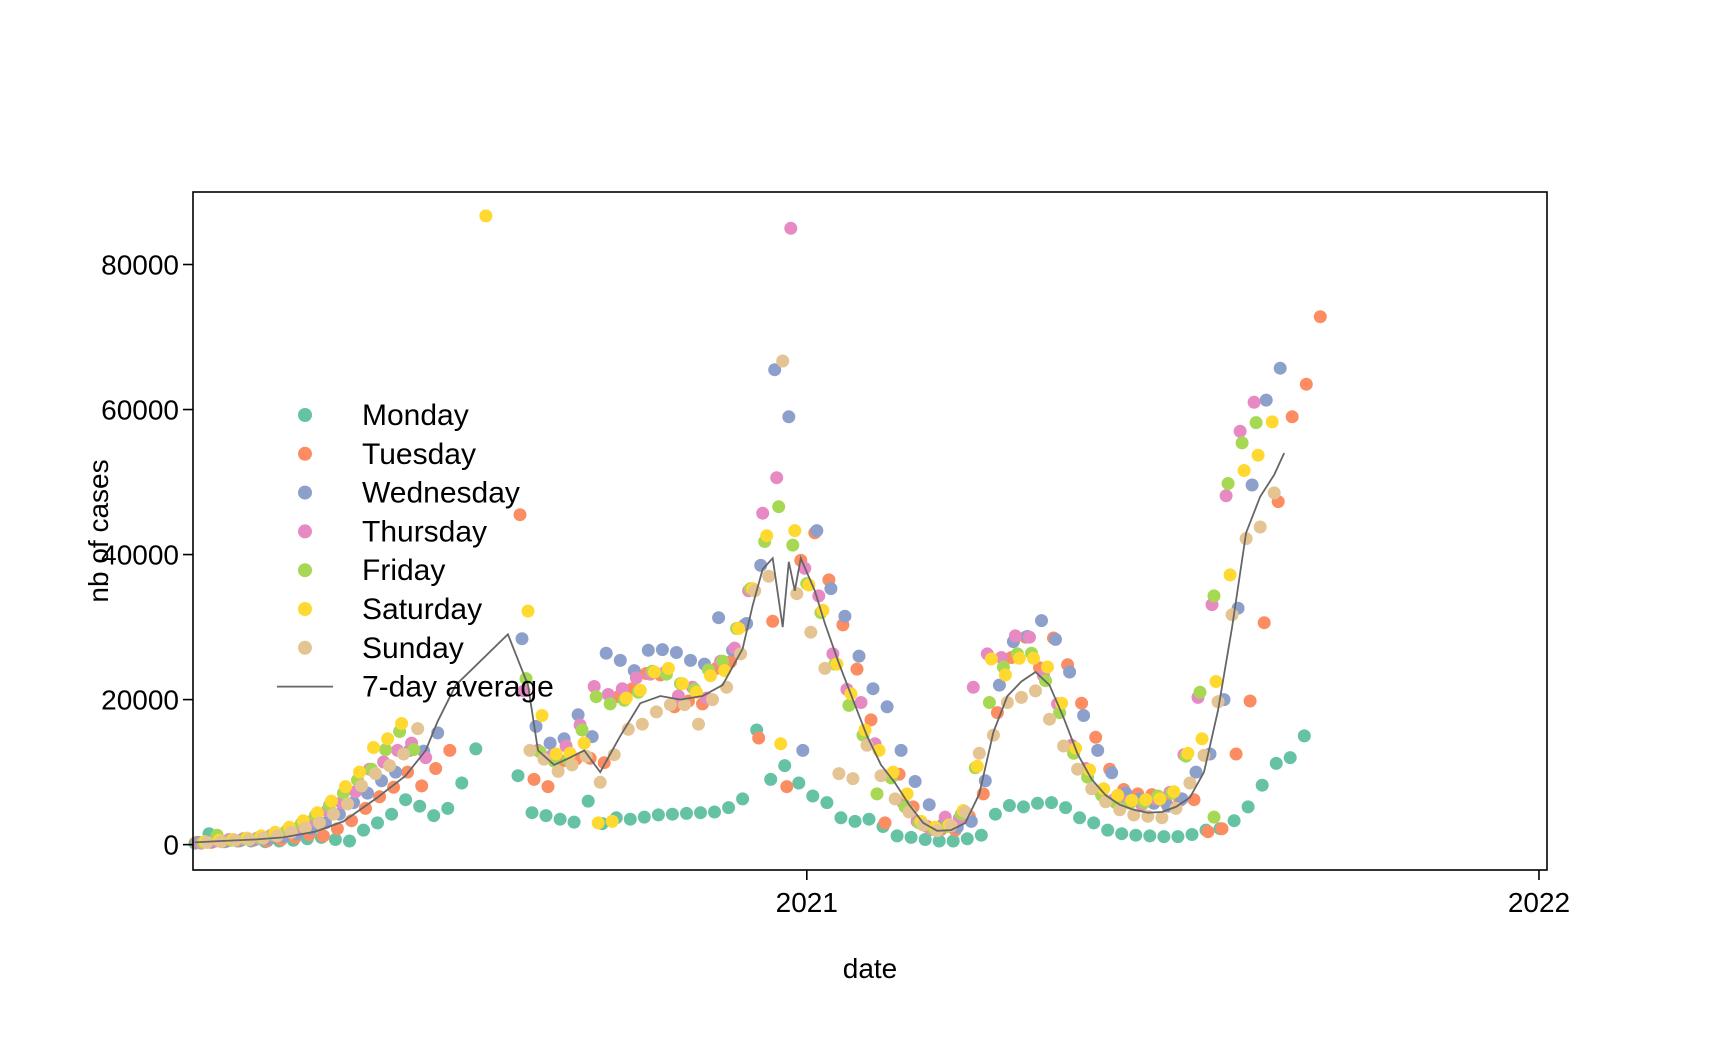 Image resolution: width=1728 pixels, height=1056 pixels. Describe the element at coordinates (305, 609) in the screenshot. I see `legend-key-saturday` at that location.